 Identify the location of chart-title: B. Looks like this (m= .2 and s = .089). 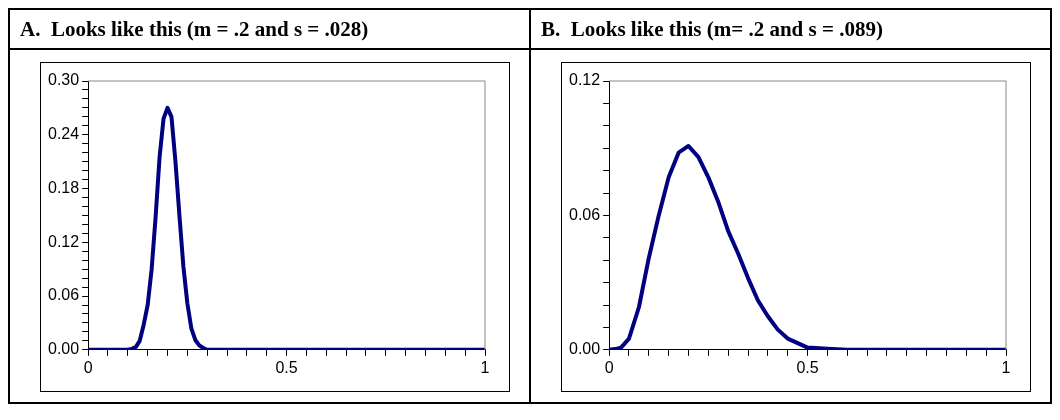
(790, 30).